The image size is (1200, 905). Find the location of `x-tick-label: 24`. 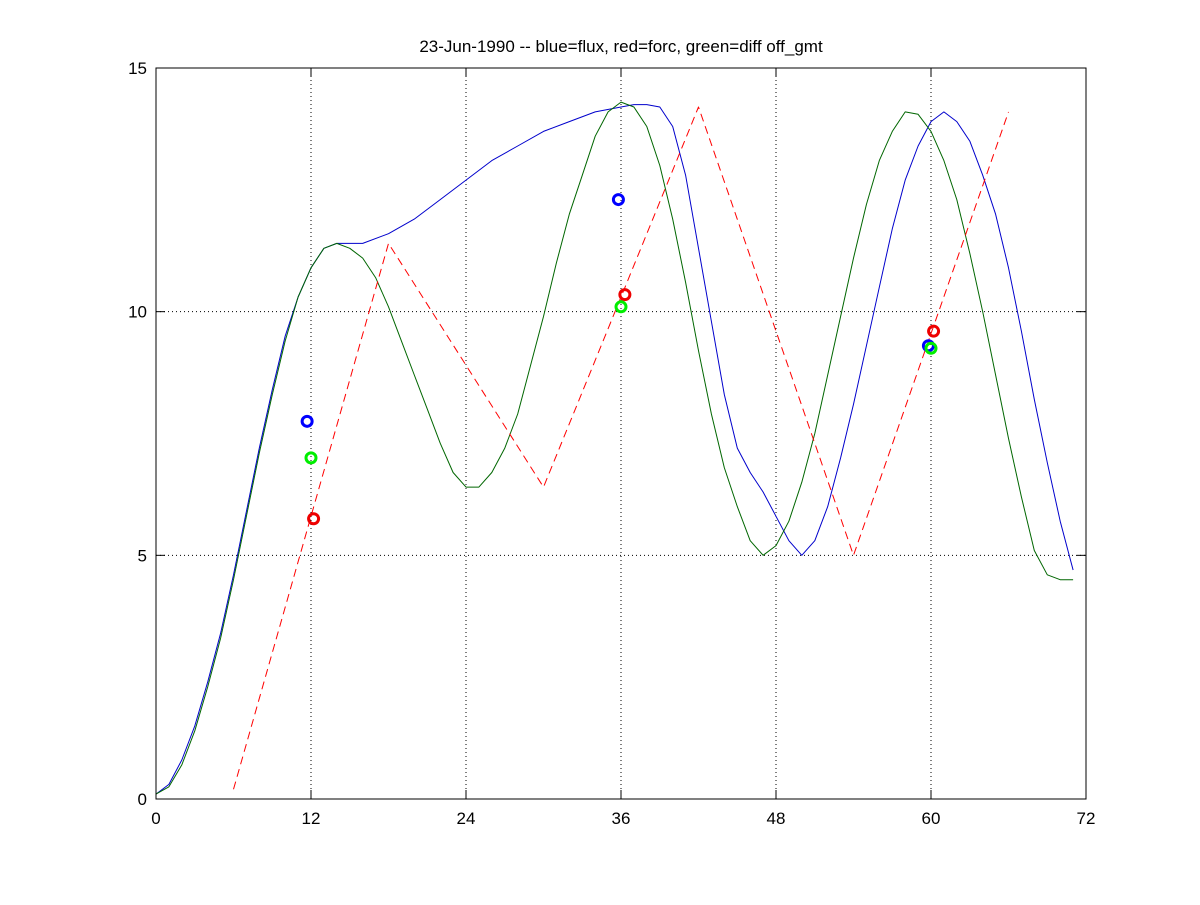

x-tick-label: 24 is located at coordinates (466, 818).